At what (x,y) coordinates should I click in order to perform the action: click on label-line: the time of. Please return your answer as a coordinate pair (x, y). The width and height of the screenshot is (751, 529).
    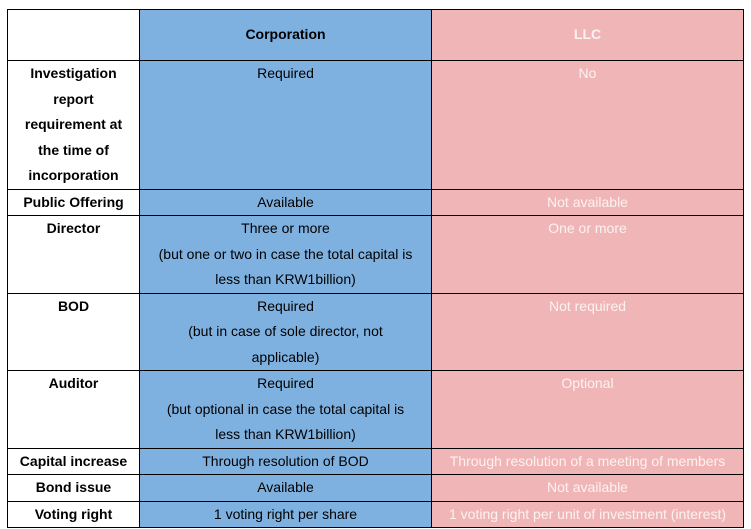
    Looking at the image, I should click on (73, 149).